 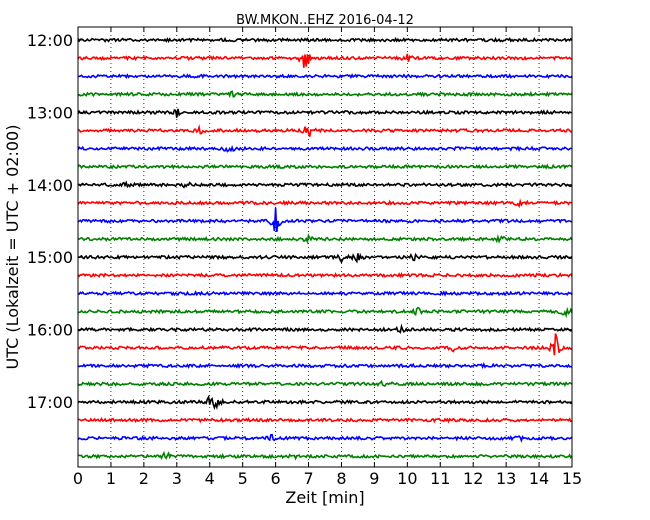 What do you see at coordinates (440, 478) in the screenshot?
I see `x-tick-label-11: 11` at bounding box center [440, 478].